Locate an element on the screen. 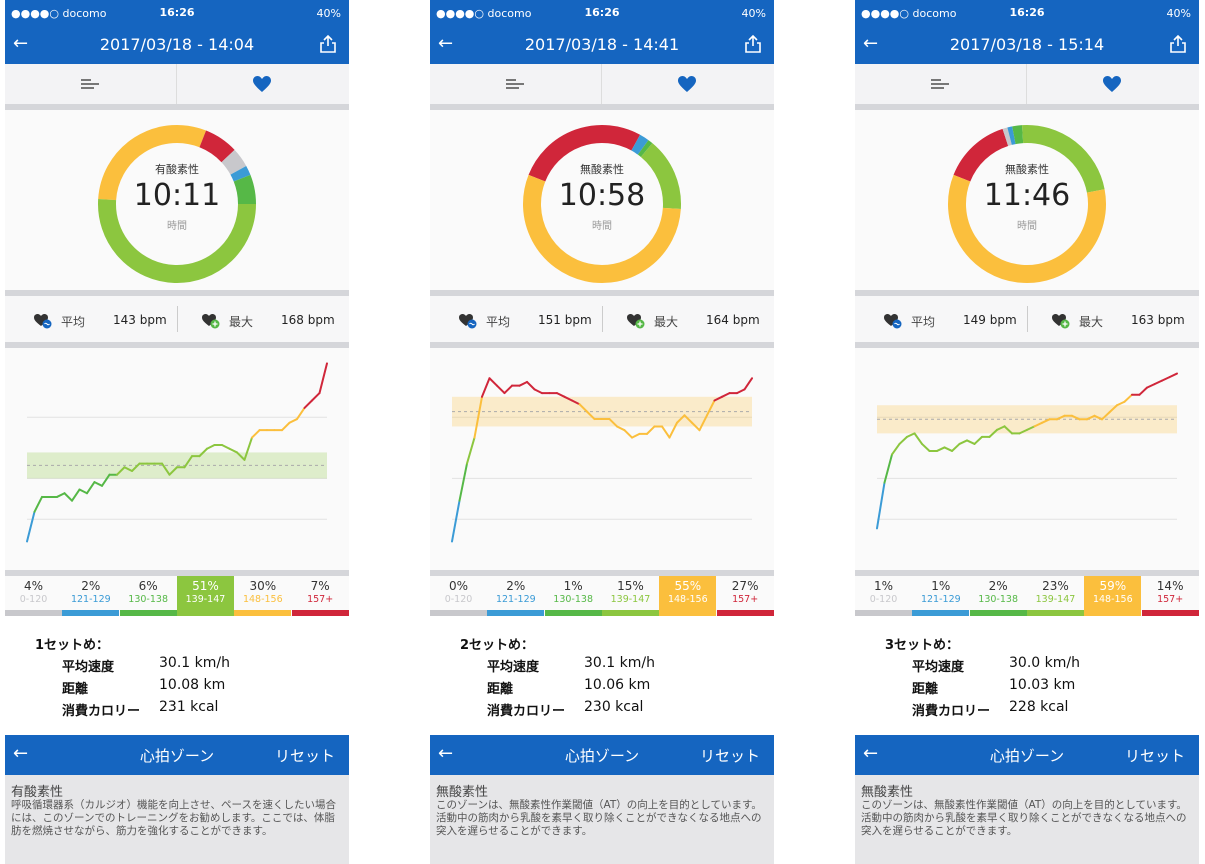  zone-percent: 2% is located at coordinates (516, 586).